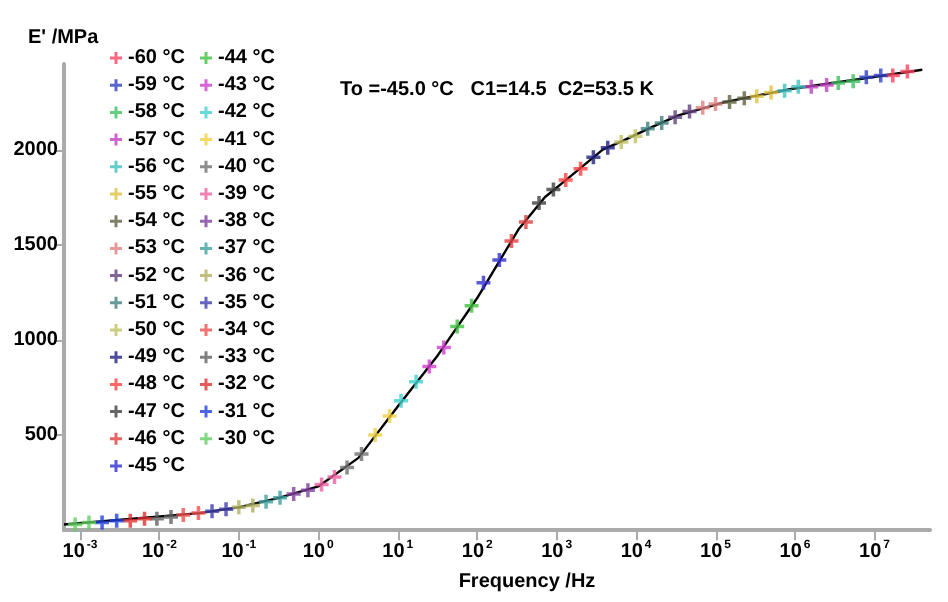 The height and width of the screenshot is (602, 948). What do you see at coordinates (246, 58) in the screenshot?
I see `legend-label: -44 °C` at bounding box center [246, 58].